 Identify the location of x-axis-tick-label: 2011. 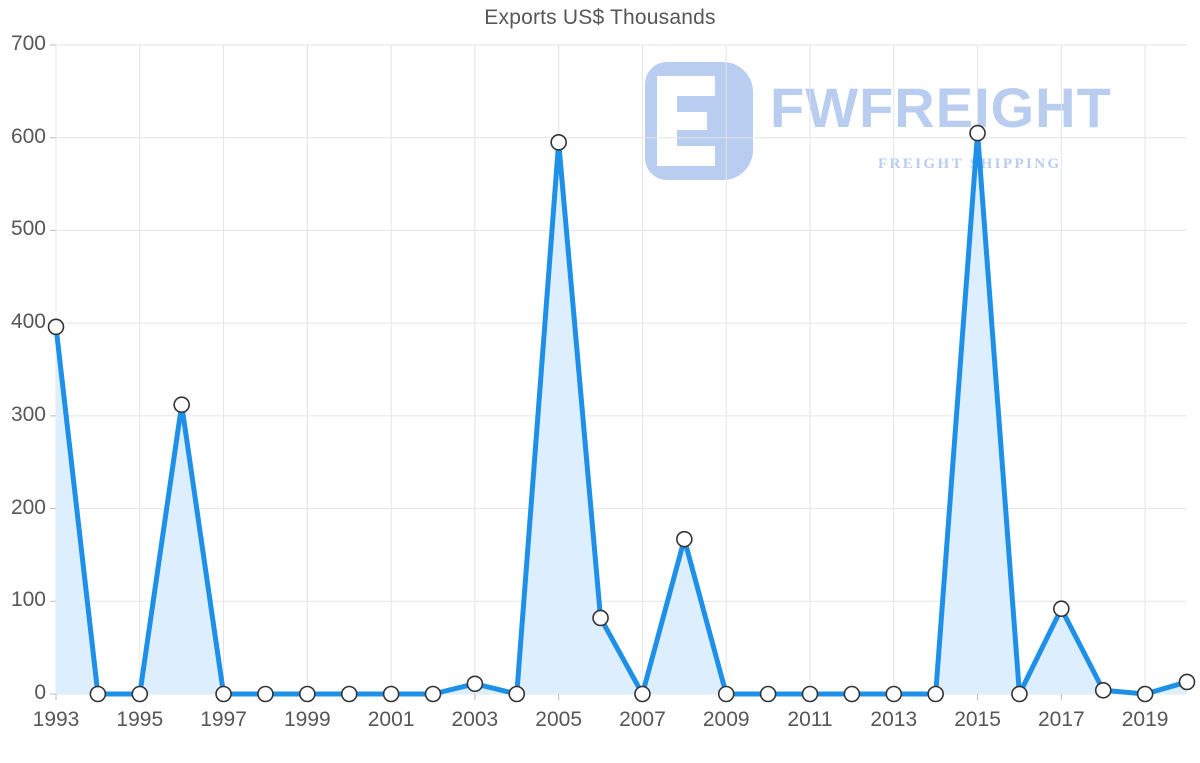
(810, 719).